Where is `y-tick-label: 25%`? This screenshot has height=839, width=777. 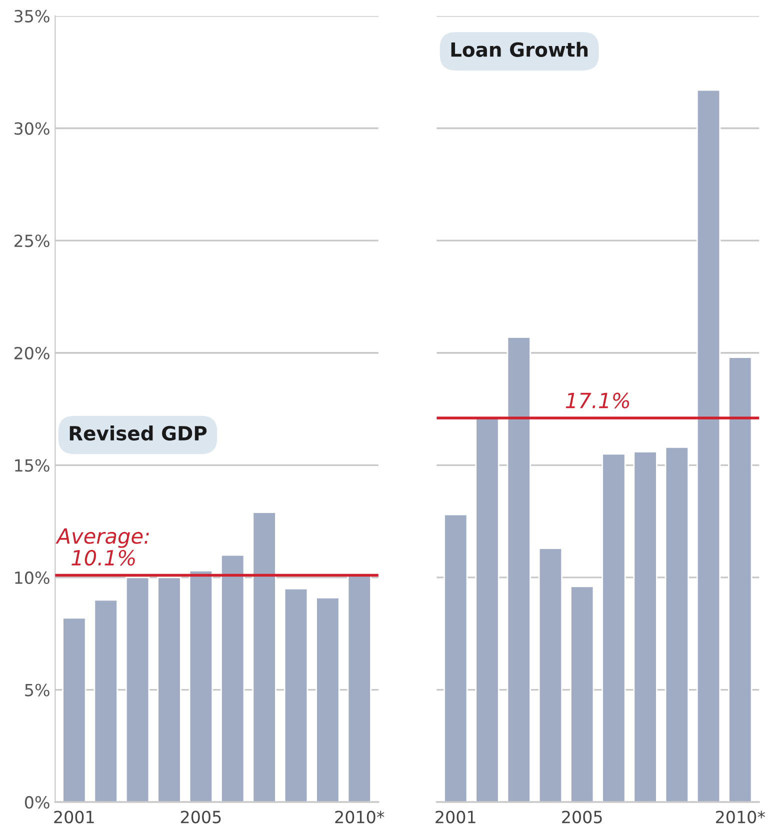
y-tick-label: 25% is located at coordinates (32, 241).